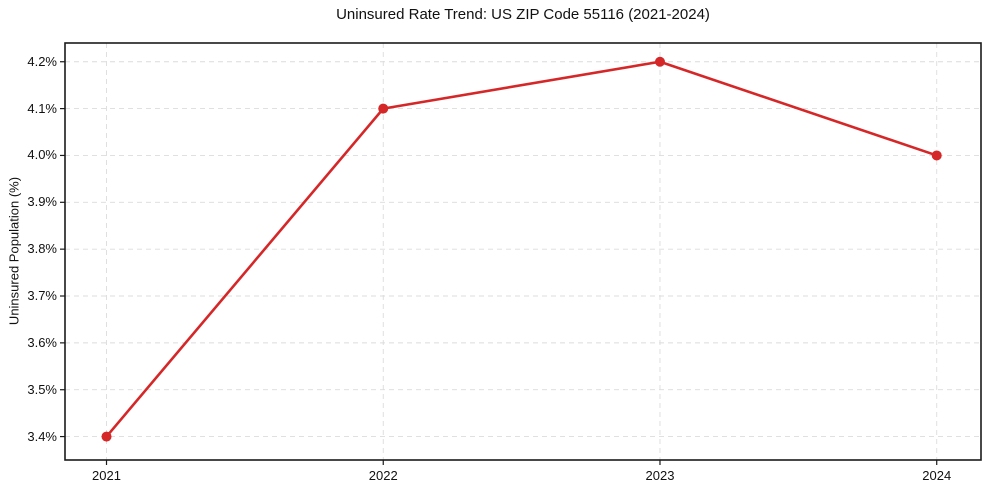  I want to click on x-tick-label: 2024, so click(937, 475).